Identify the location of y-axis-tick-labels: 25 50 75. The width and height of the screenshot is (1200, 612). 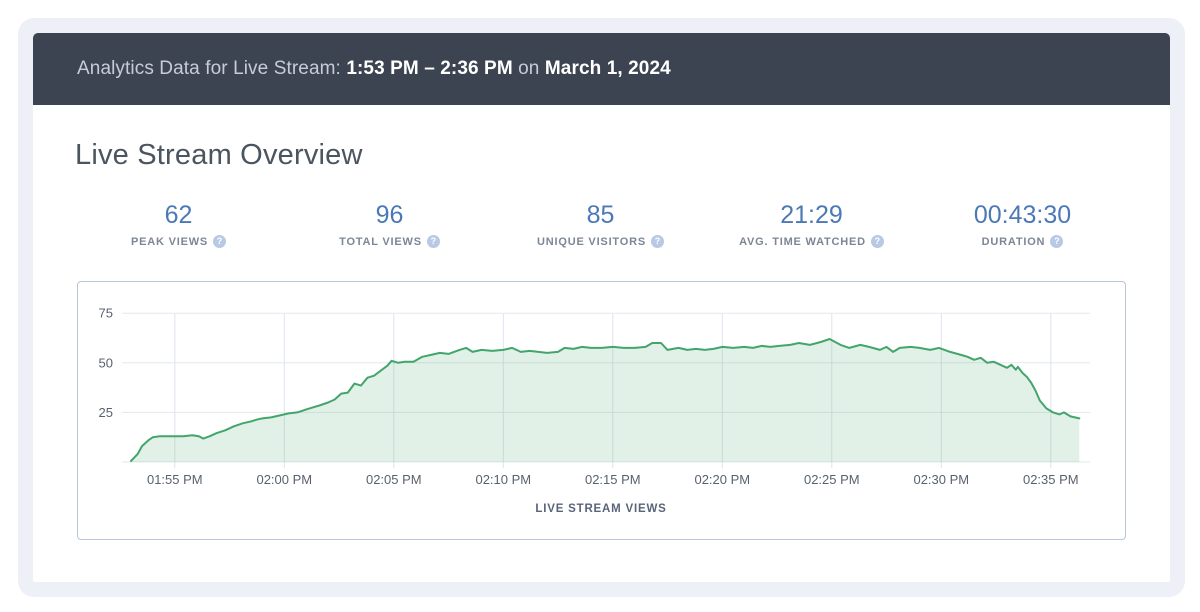
(106, 363).